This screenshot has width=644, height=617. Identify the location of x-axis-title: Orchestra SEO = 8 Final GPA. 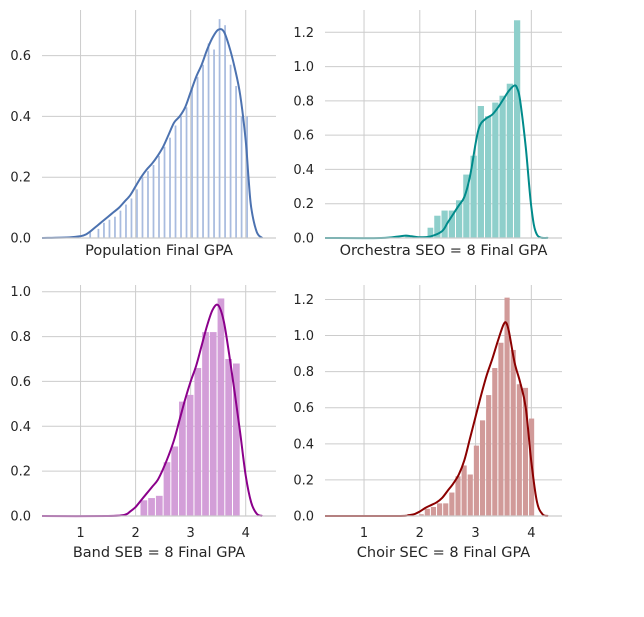
(444, 251).